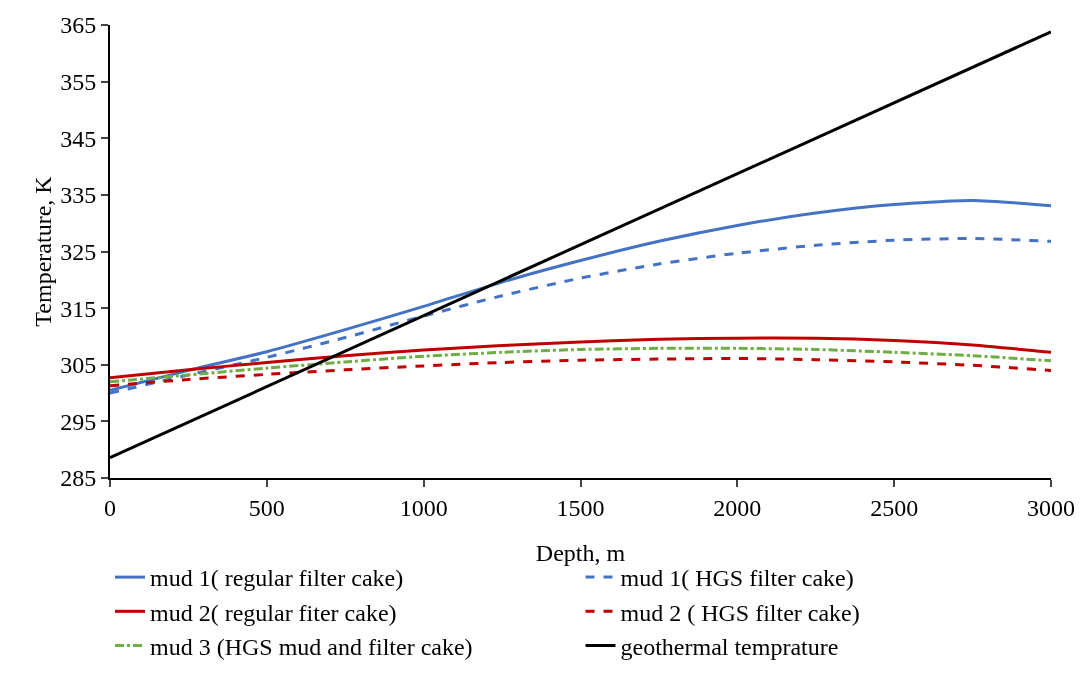 The width and height of the screenshot is (1087, 680). What do you see at coordinates (423, 507) in the screenshot?
I see `x-tick-label: 1000` at bounding box center [423, 507].